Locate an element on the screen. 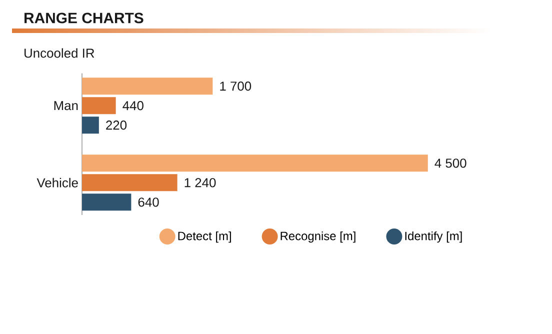  y-tick-label: Man is located at coordinates (66, 105).